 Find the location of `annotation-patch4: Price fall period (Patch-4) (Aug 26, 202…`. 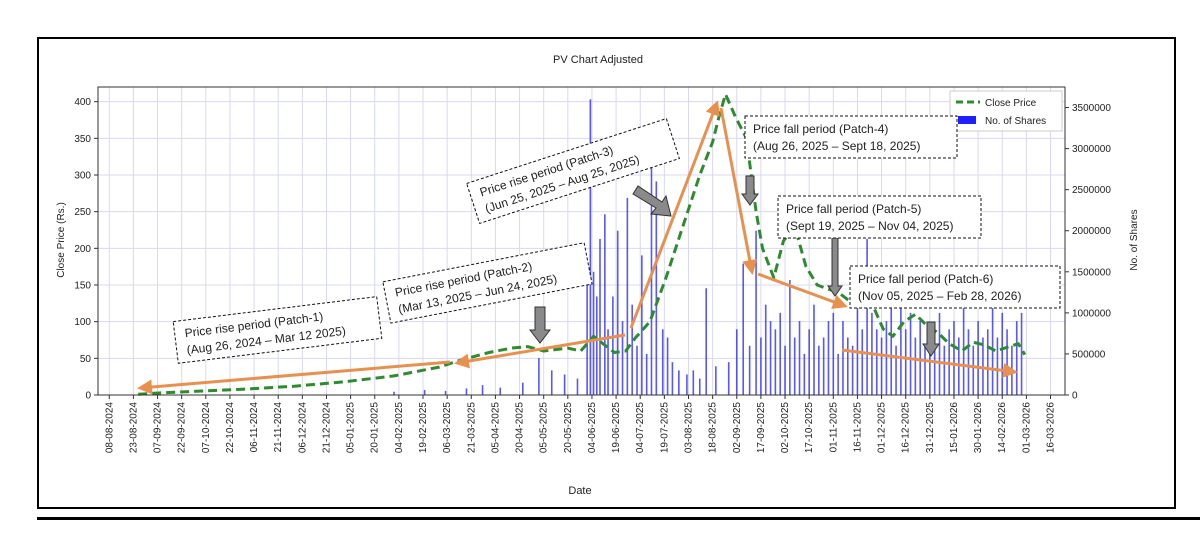

annotation-patch4: Price fall period (Patch-4) (Aug 26, 202… is located at coordinates (851, 137).